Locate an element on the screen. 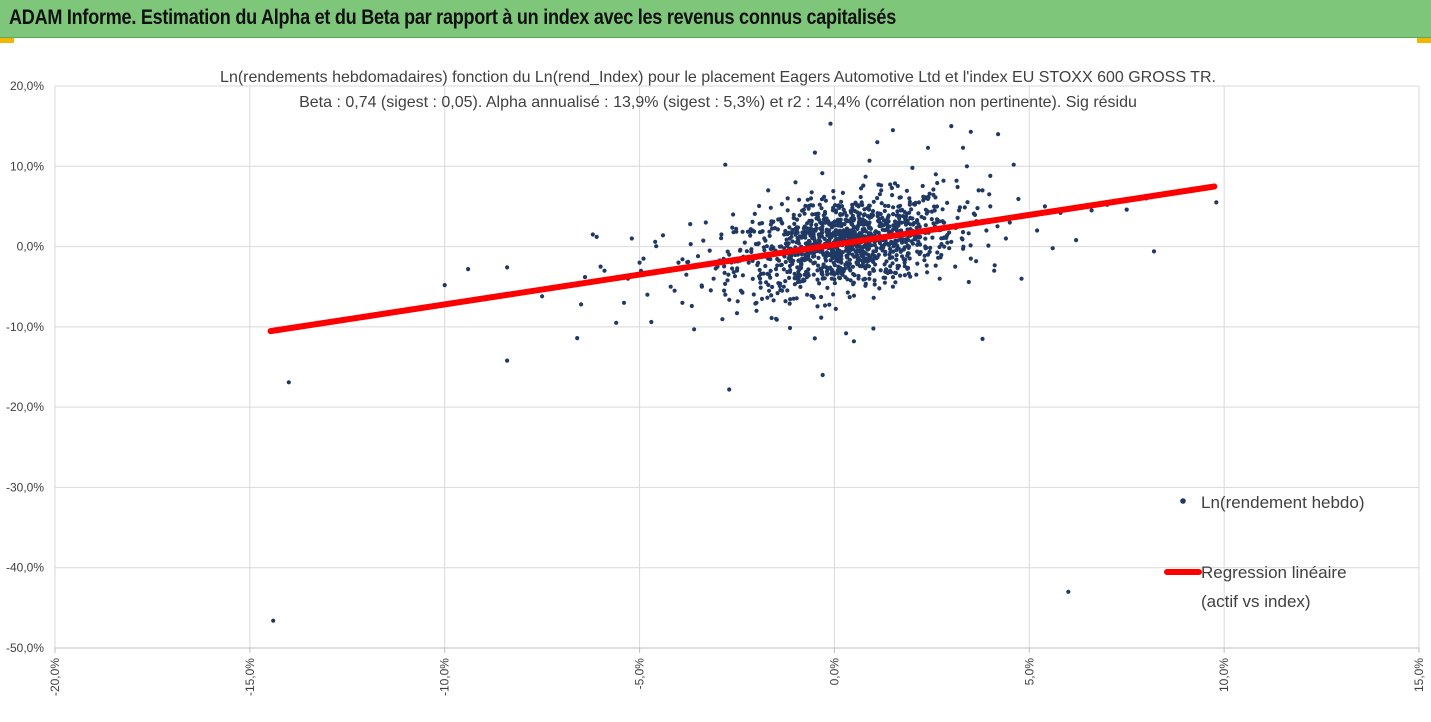 Image resolution: width=1431 pixels, height=722 pixels. y-tick-label: -40,0% is located at coordinates (25, 568).